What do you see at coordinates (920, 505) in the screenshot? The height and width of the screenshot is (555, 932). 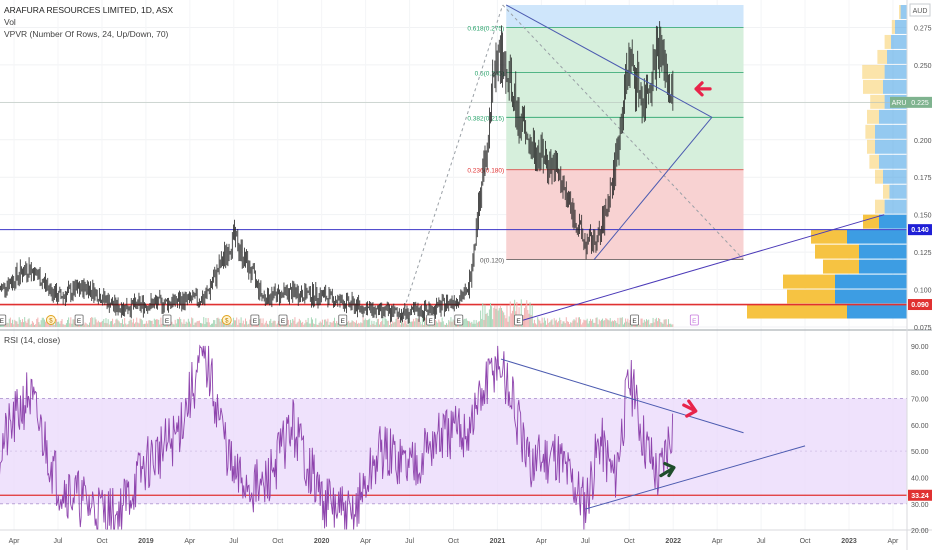 I see `rsi-tick-label: 30.00` at bounding box center [920, 505].